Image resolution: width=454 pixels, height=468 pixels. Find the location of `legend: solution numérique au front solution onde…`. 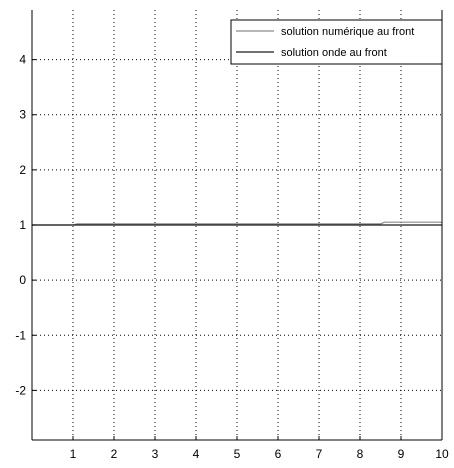

legend: solution numérique au front solution onde… is located at coordinates (336, 42).